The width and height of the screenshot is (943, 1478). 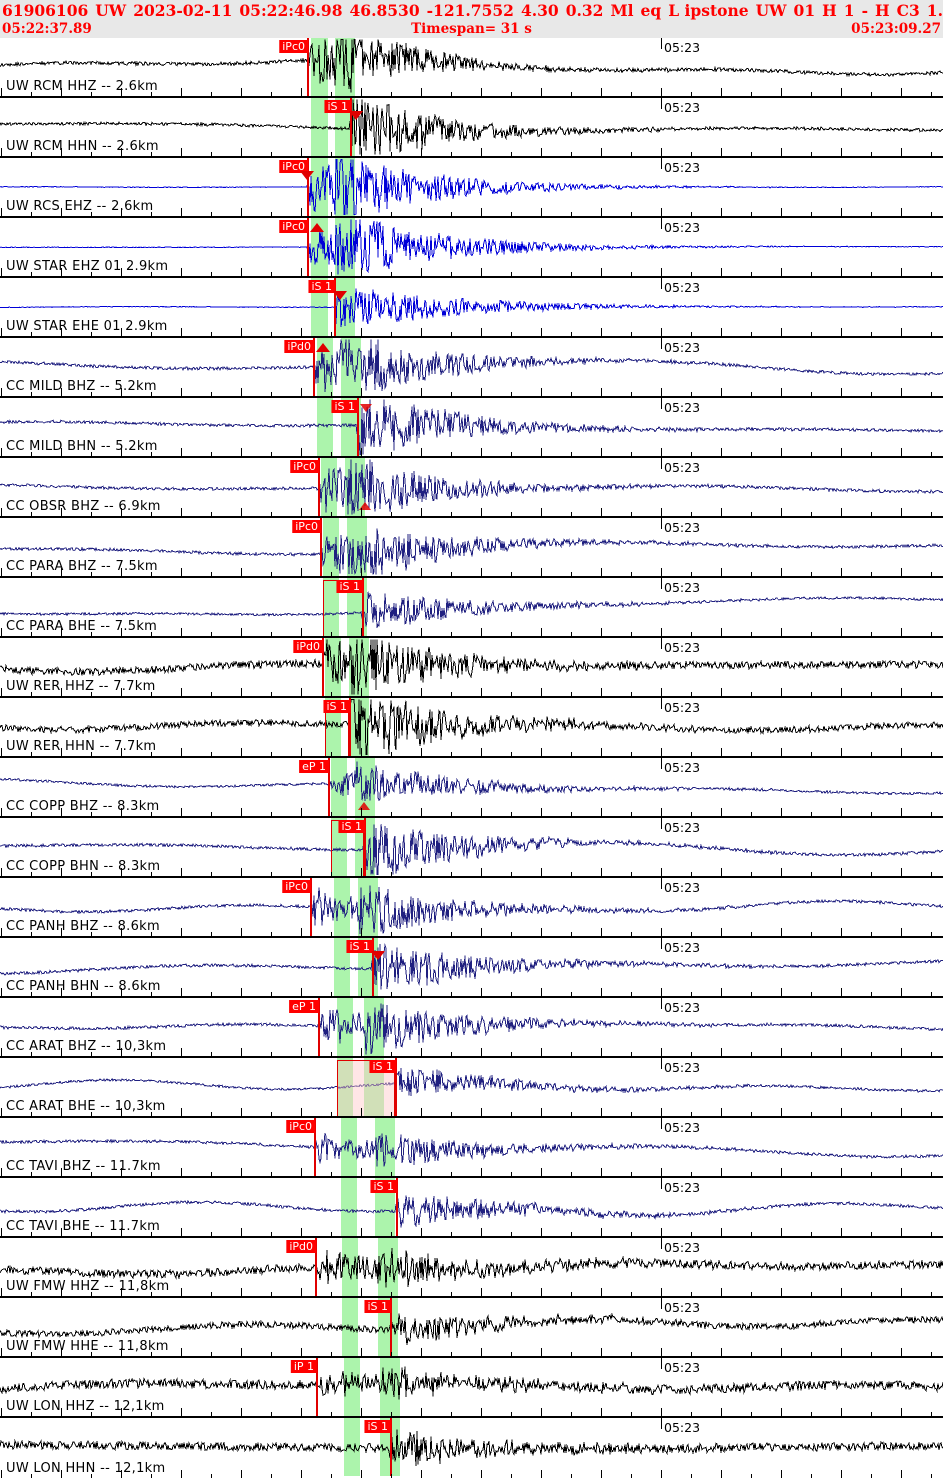 I want to click on trace-row: iPc0 05:23 CC OBSR BHZ -- 6.9km, so click(x=471, y=488).